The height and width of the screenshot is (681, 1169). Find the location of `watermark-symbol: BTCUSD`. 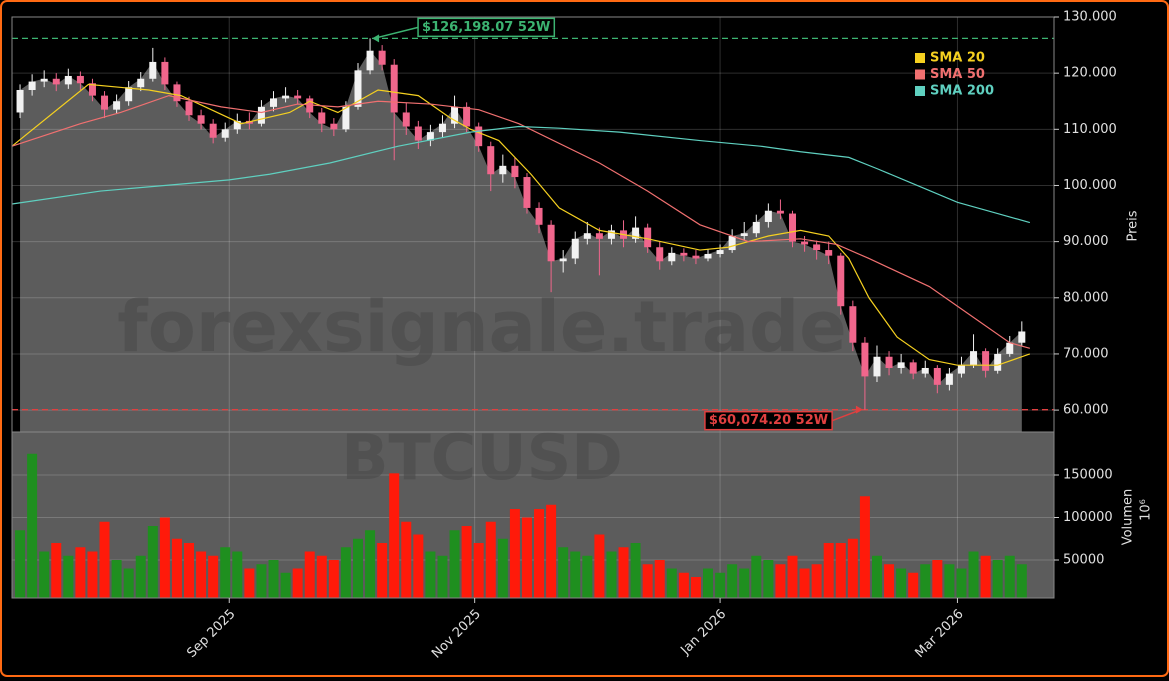

watermark-symbol: BTCUSD is located at coordinates (482, 457).